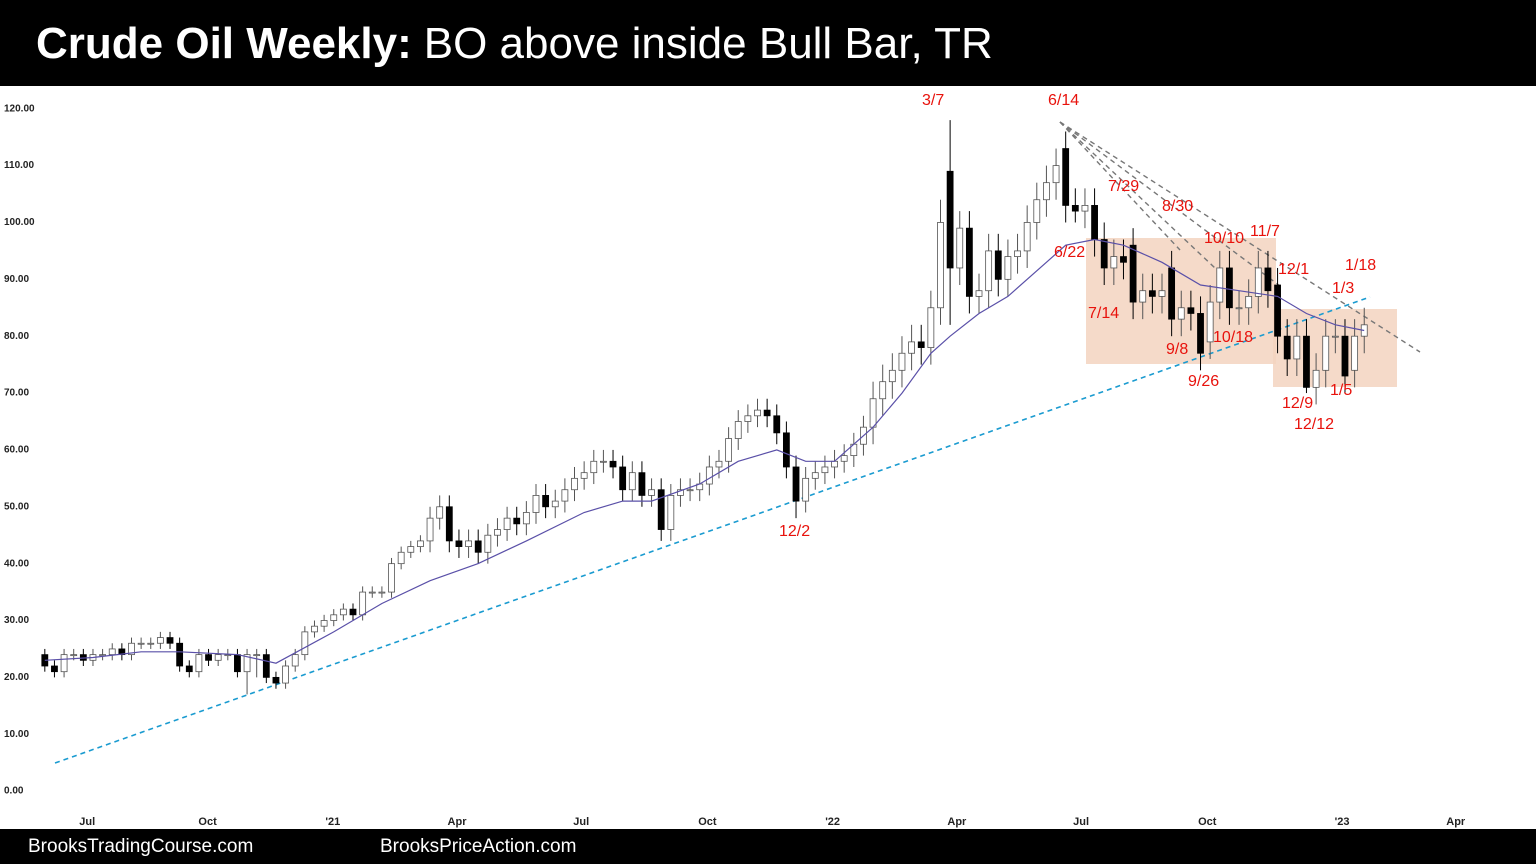 The height and width of the screenshot is (864, 1536). What do you see at coordinates (16, 734) in the screenshot?
I see `y-tick-label: 10.00` at bounding box center [16, 734].